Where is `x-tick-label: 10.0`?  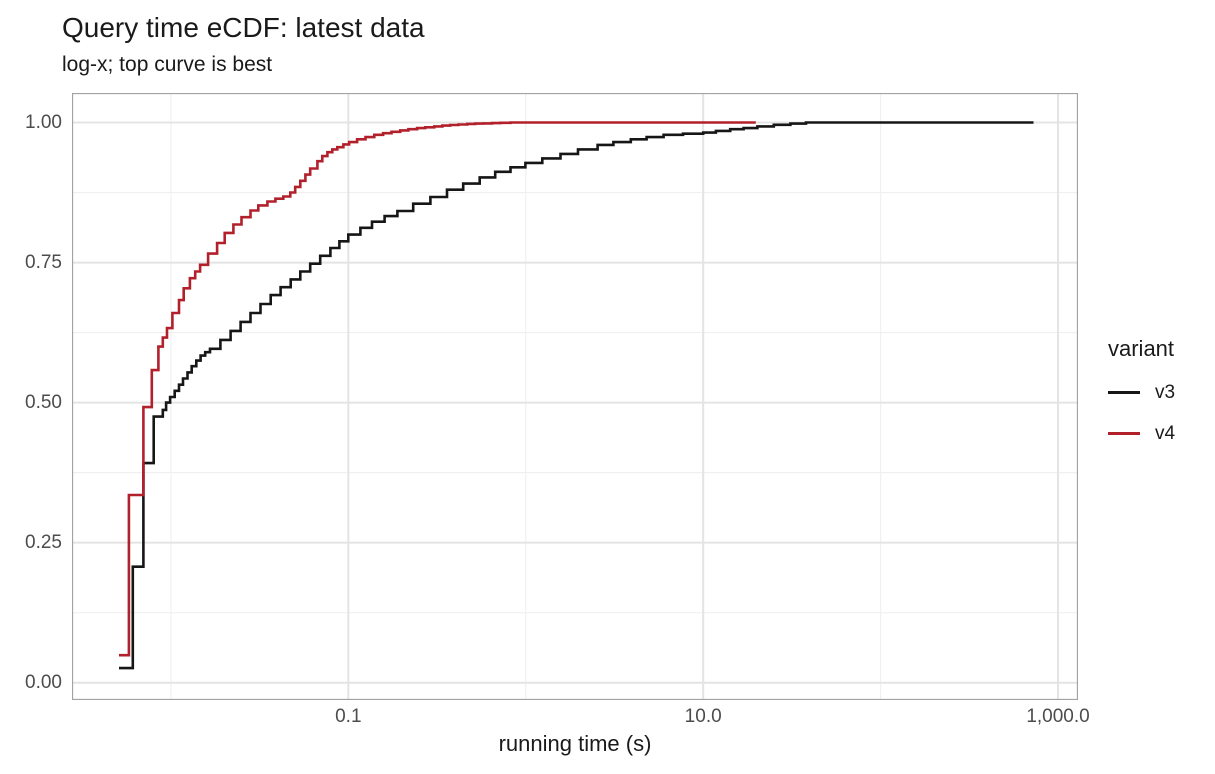
x-tick-label: 10.0 is located at coordinates (703, 716).